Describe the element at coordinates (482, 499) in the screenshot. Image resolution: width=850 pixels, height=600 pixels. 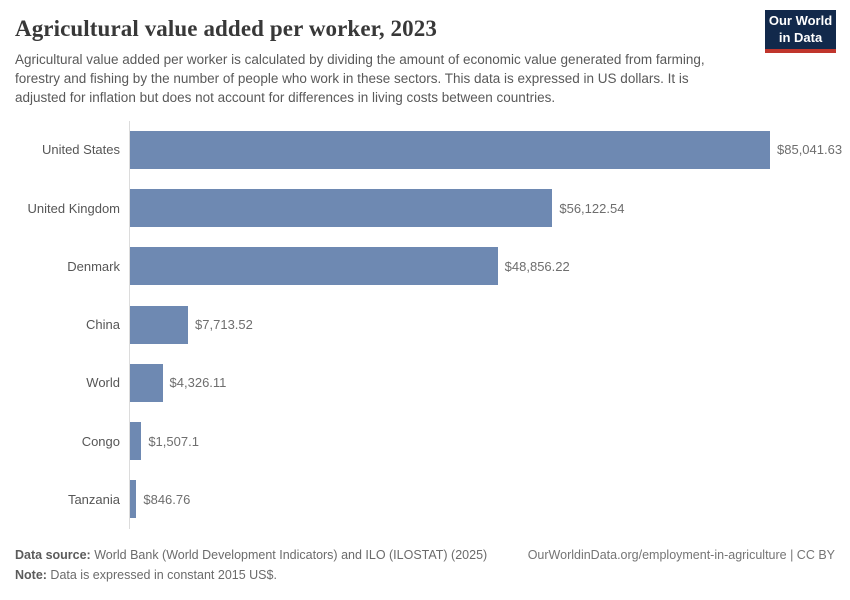
I see `bar-track: $846.76` at that location.